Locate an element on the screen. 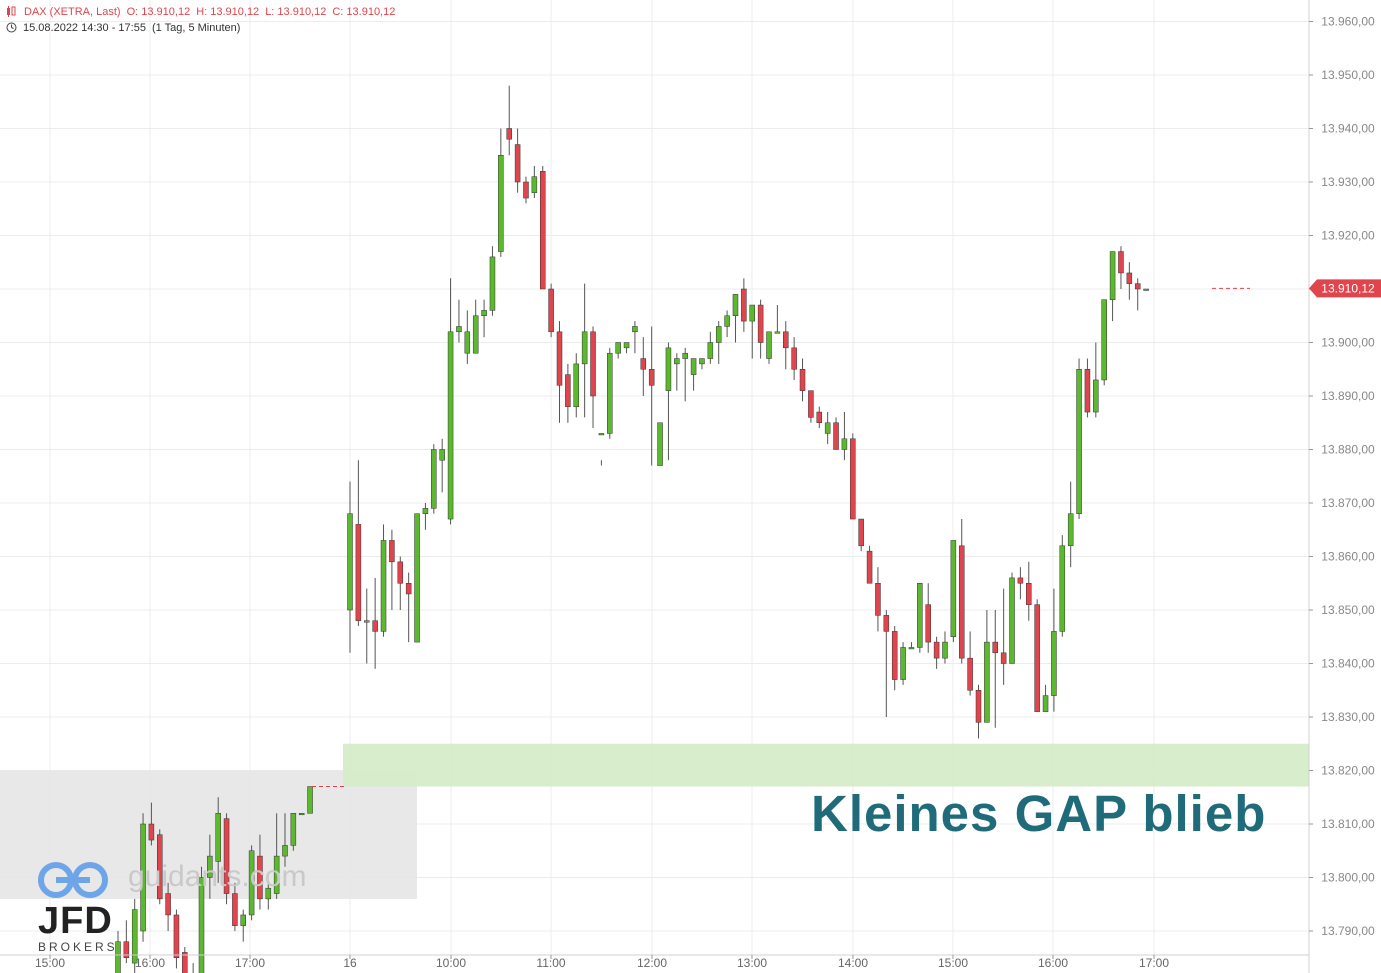 This screenshot has height=973, width=1381. interval: (1 Tag, 5 Minuten) is located at coordinates (196, 28).